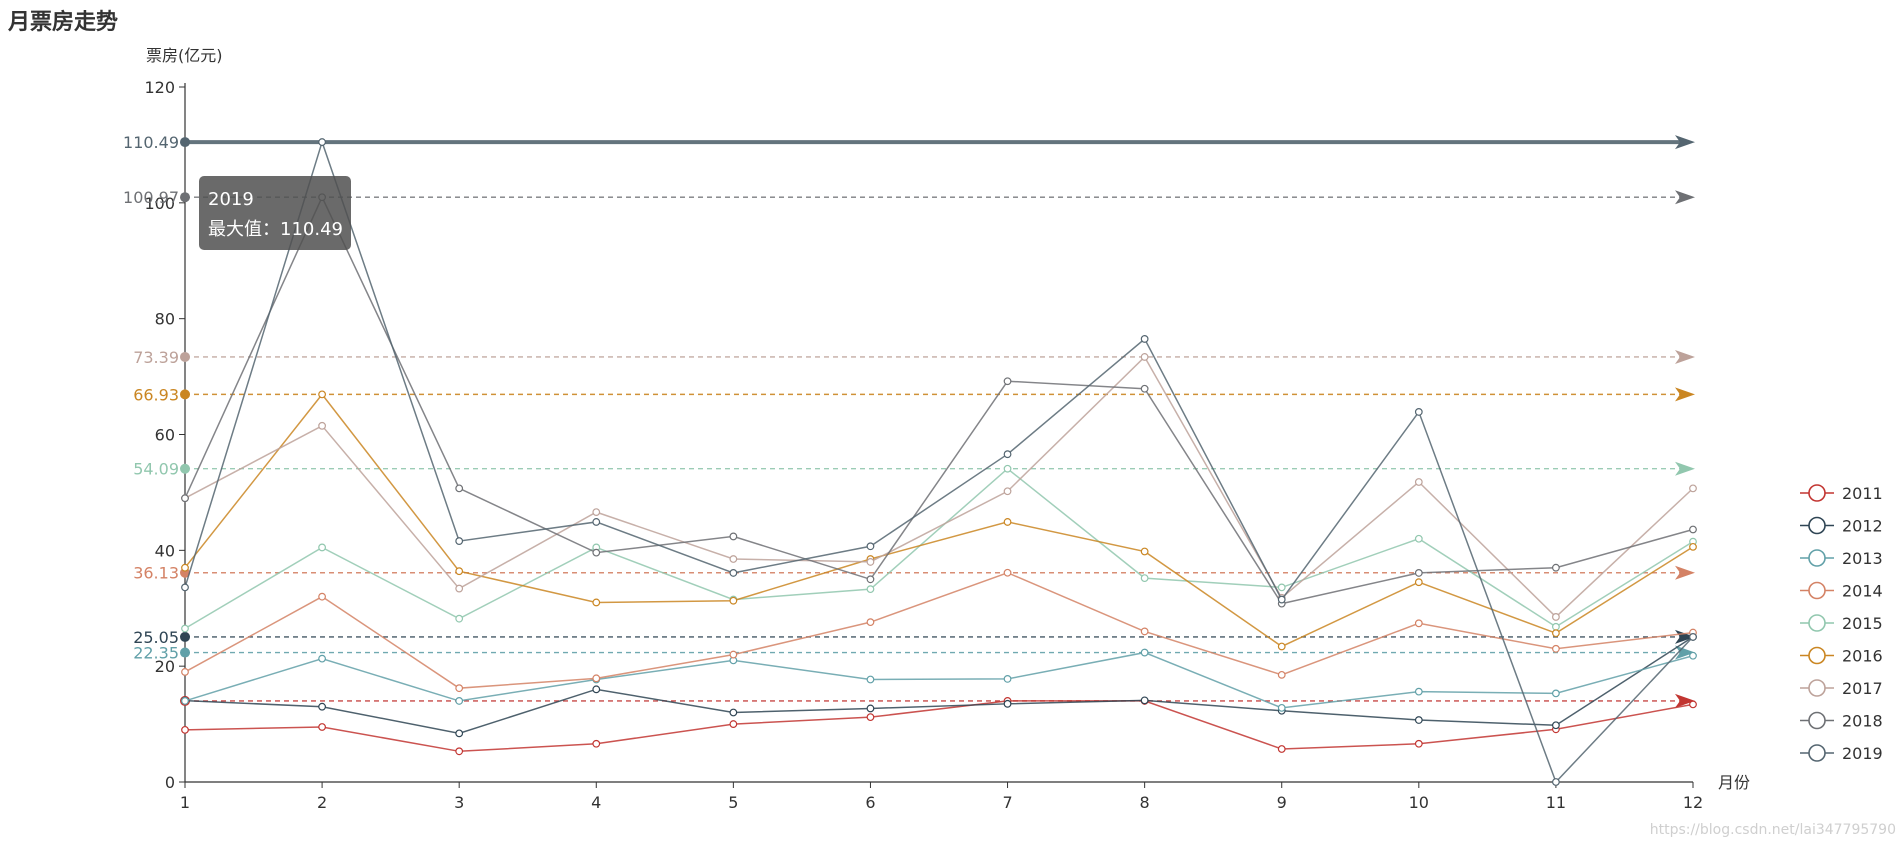 This screenshot has width=1904, height=845. What do you see at coordinates (165, 435) in the screenshot?
I see `y-tick-label: 60` at bounding box center [165, 435].